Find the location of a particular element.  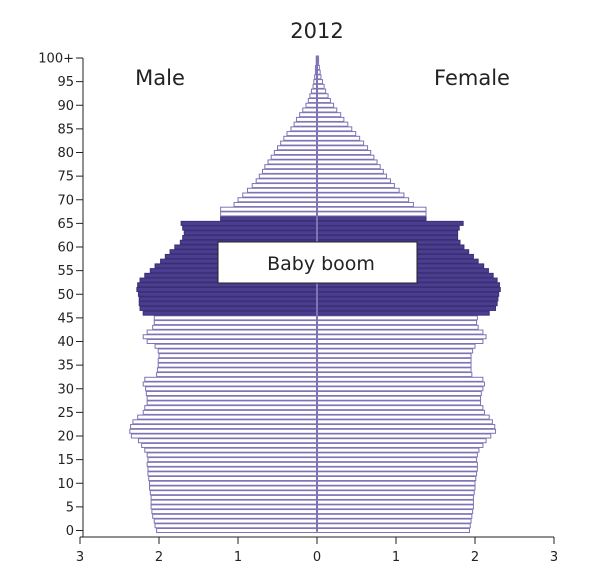

y-tick-label: 0 is located at coordinates (70, 531).